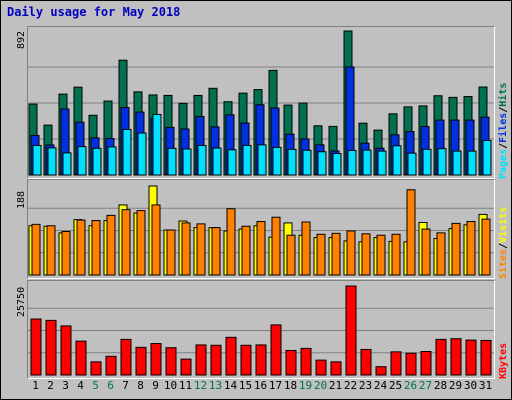 This screenshot has width=512, height=400. I want to click on x-tick-label: 5, so click(95, 385).